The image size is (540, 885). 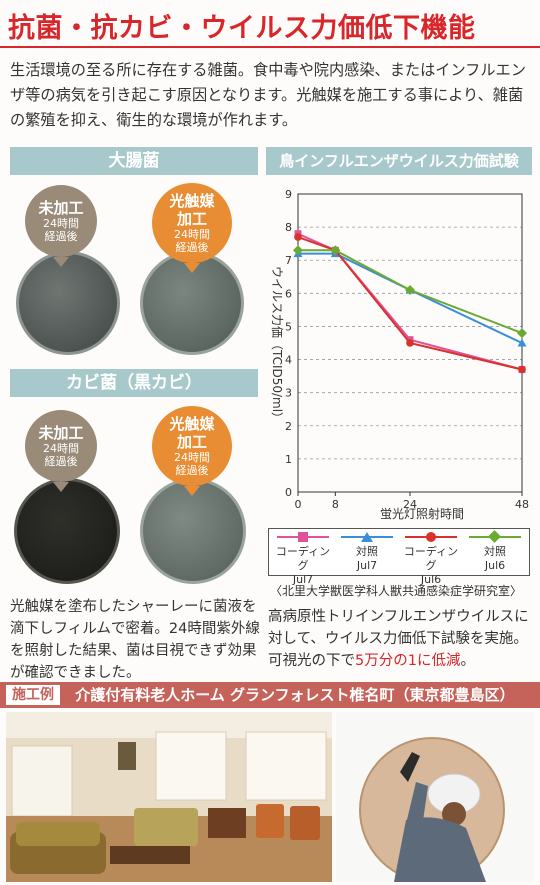 I want to click on y-tick-label: 7, so click(x=288, y=260).